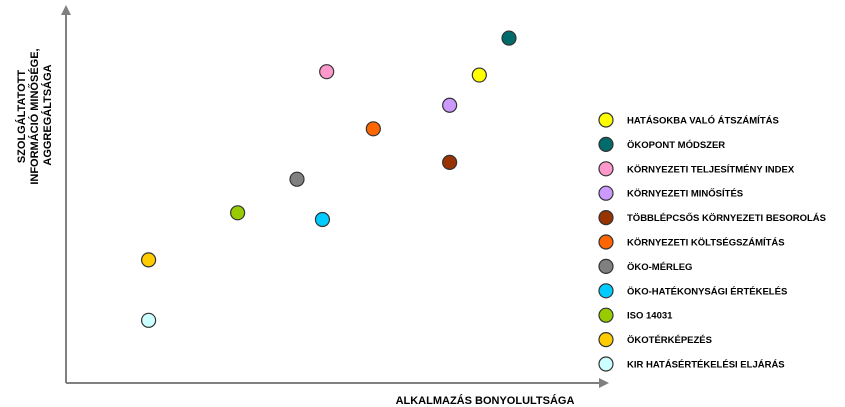 The height and width of the screenshot is (407, 845). What do you see at coordinates (711, 169) in the screenshot?
I see `legend-label: KÖRNYEZETI TELJESÍTMÉNY INDEX` at bounding box center [711, 169].